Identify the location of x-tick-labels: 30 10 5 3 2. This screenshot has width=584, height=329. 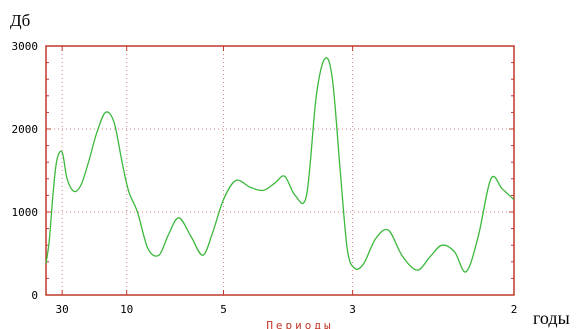
(287, 309).